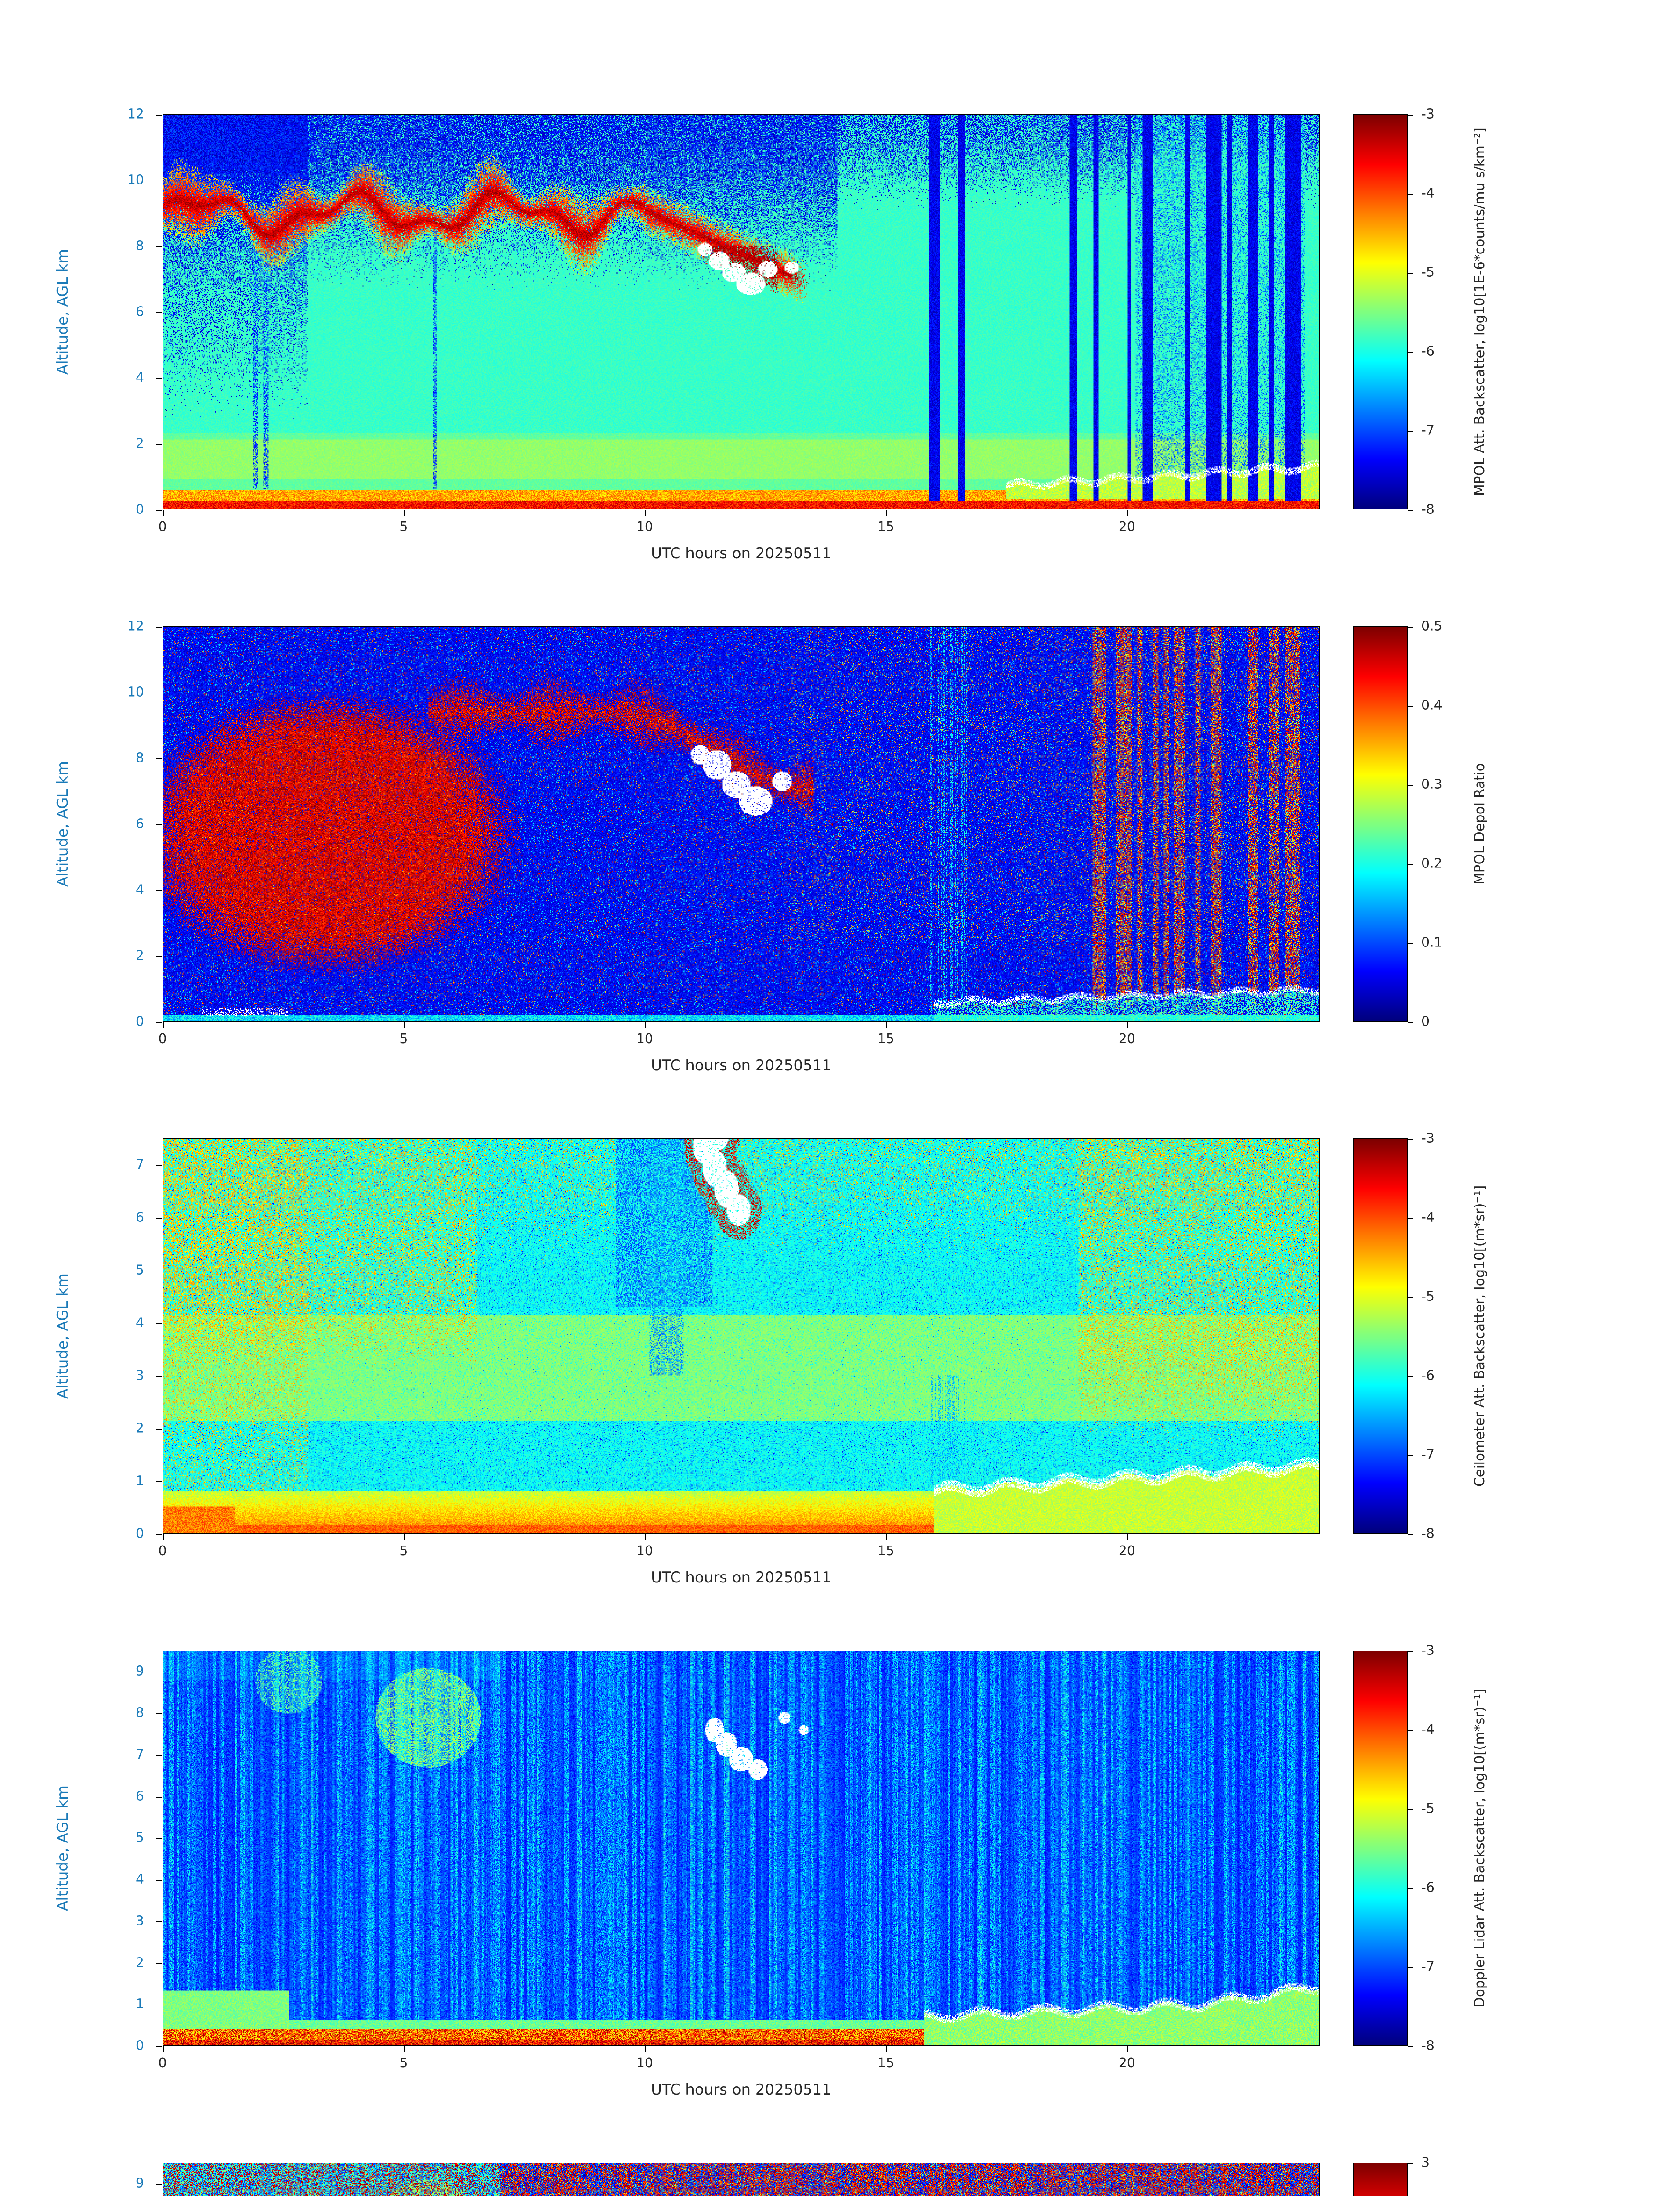  I want to click on colorbar-gradient-canvas, so click(1381, 312).